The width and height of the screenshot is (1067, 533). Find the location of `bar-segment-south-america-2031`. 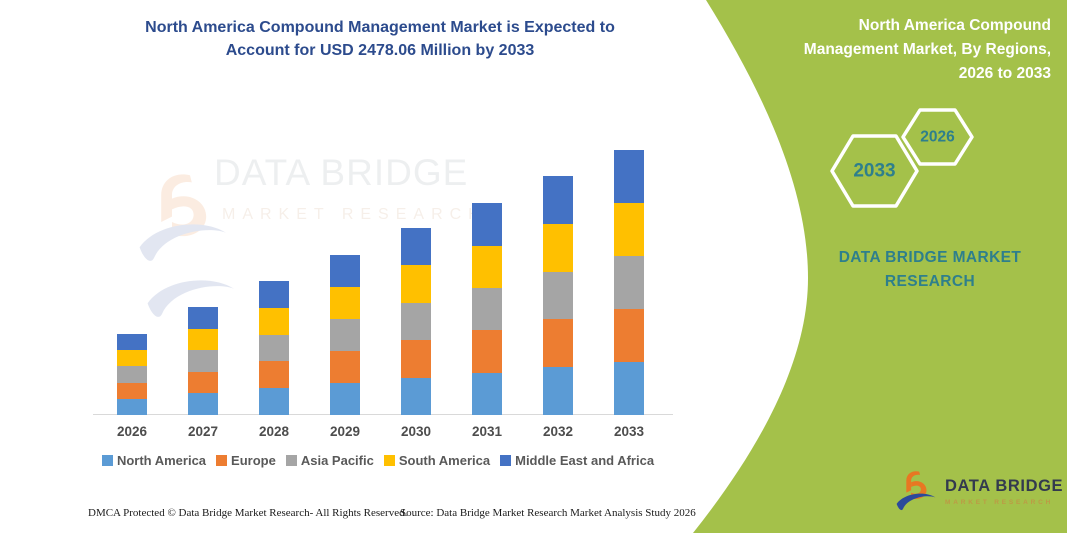

bar-segment-south-america-2031 is located at coordinates (487, 266).